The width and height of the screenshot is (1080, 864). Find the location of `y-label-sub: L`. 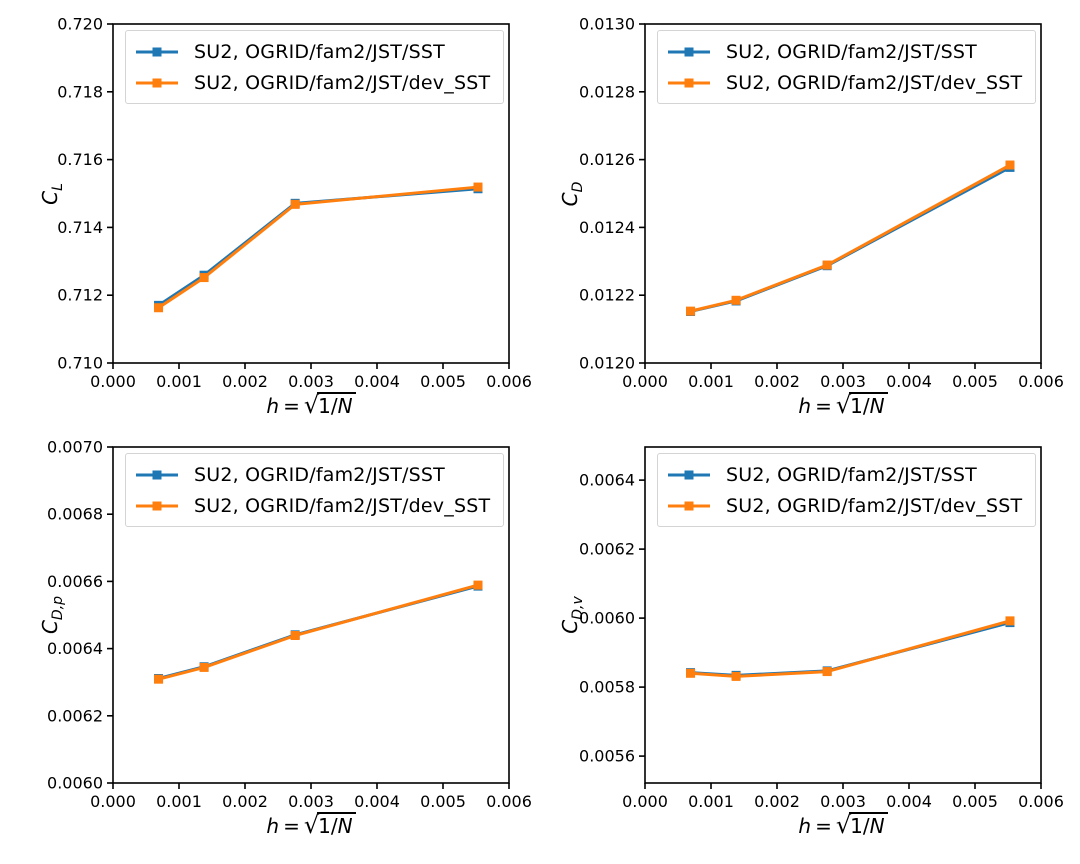

y-label-sub: L is located at coordinates (58, 187).